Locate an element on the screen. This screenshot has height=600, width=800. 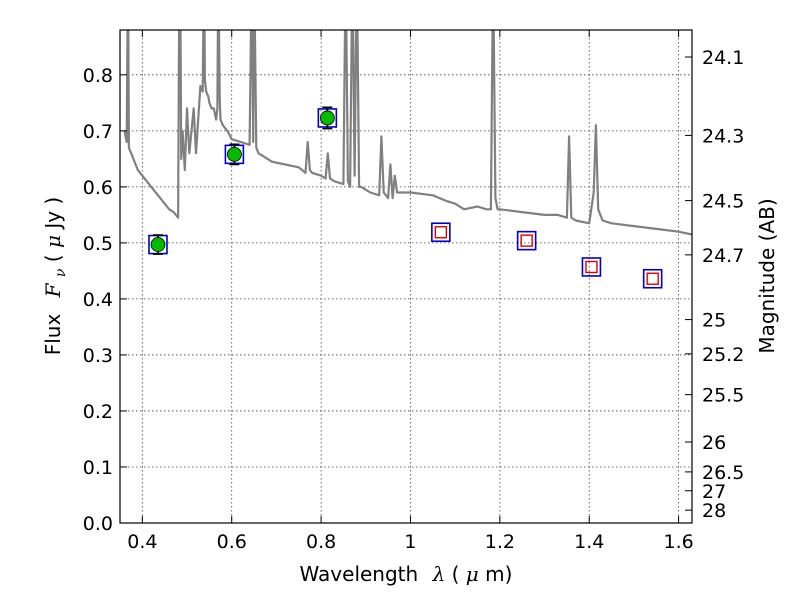
y-axis-unit-mu: μ is located at coordinates (53, 241).